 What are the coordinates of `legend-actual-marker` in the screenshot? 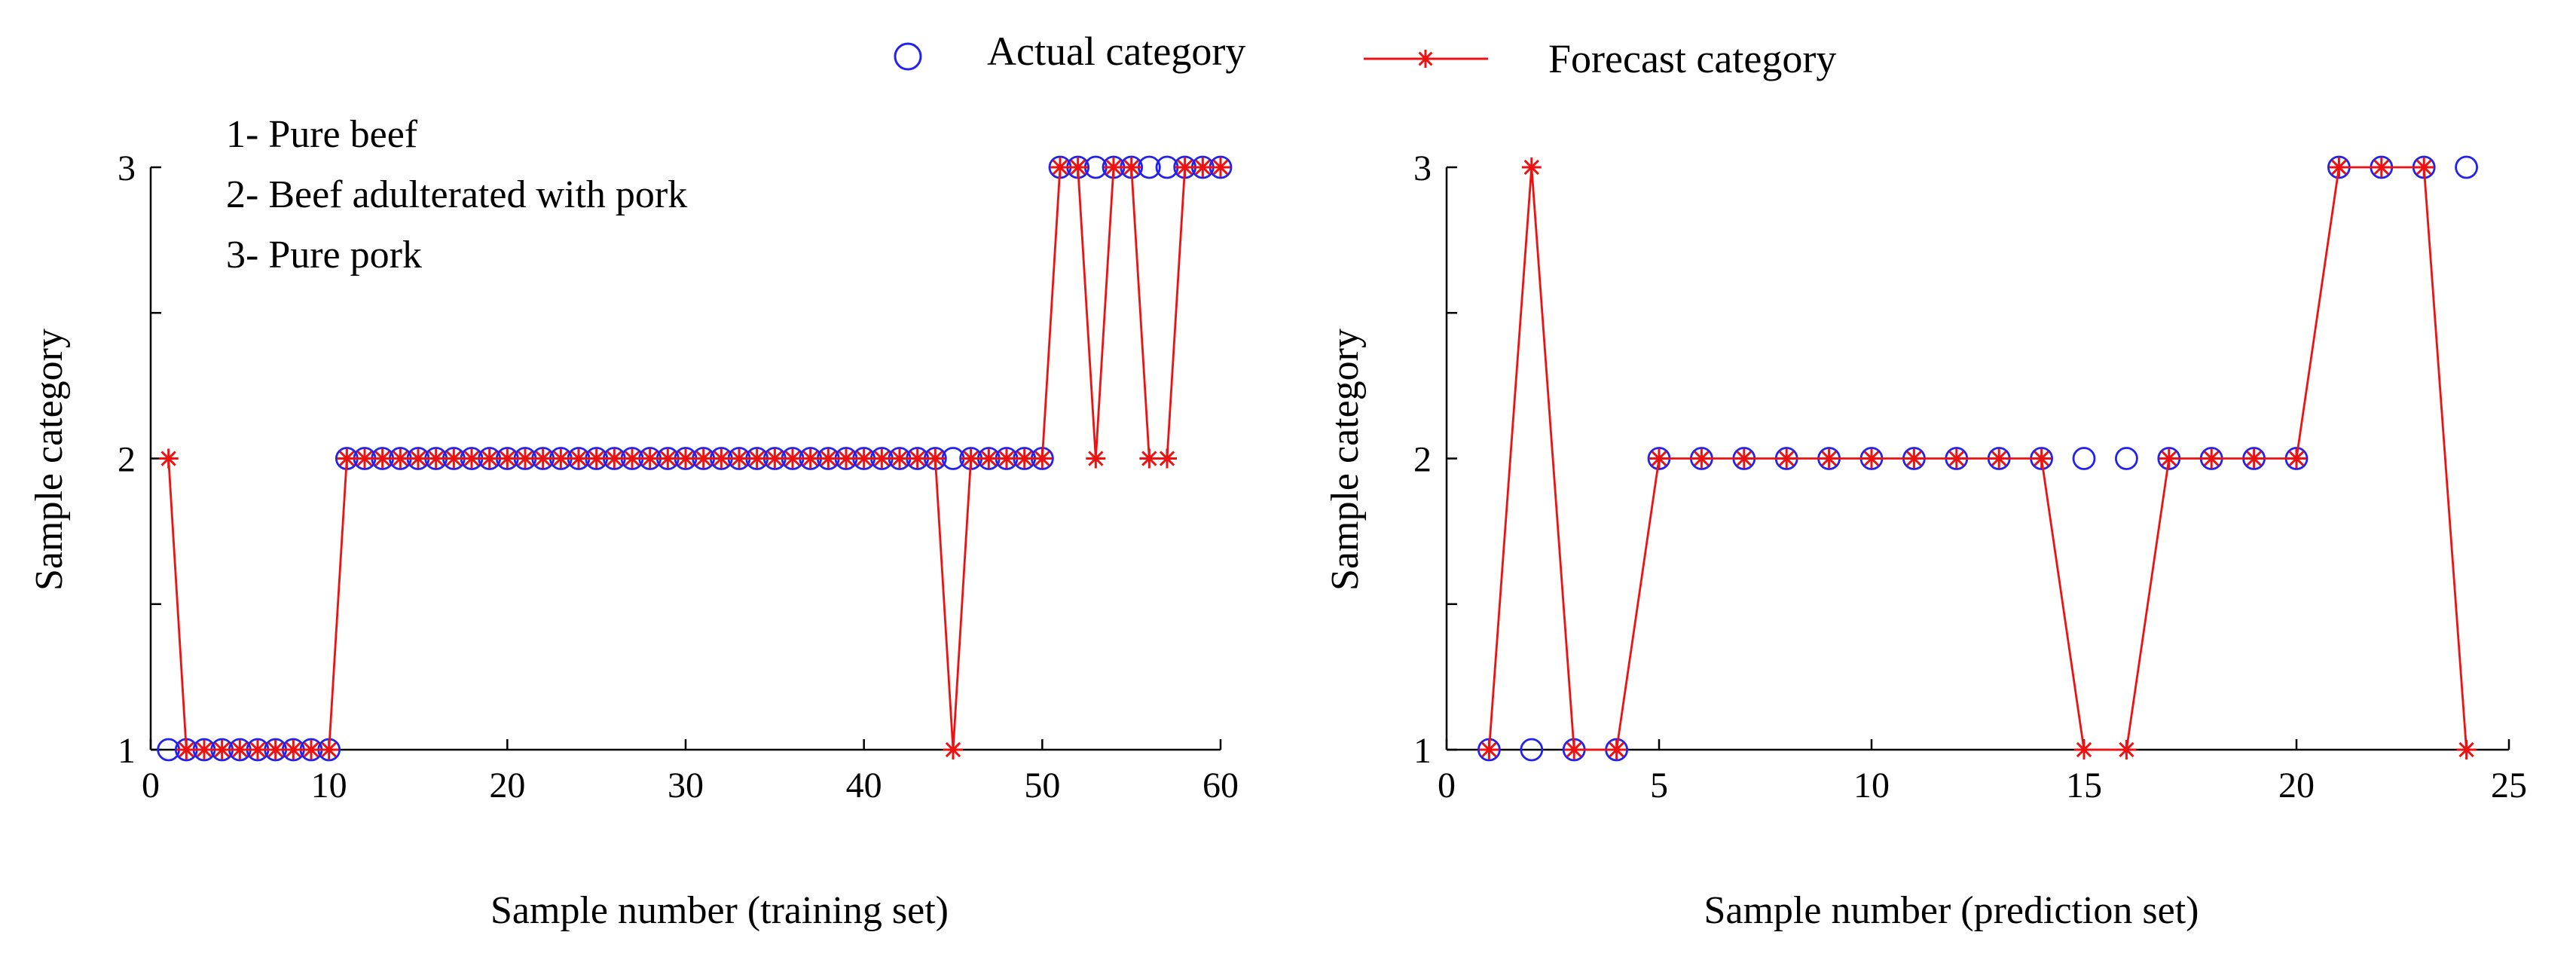 It's located at (908, 56).